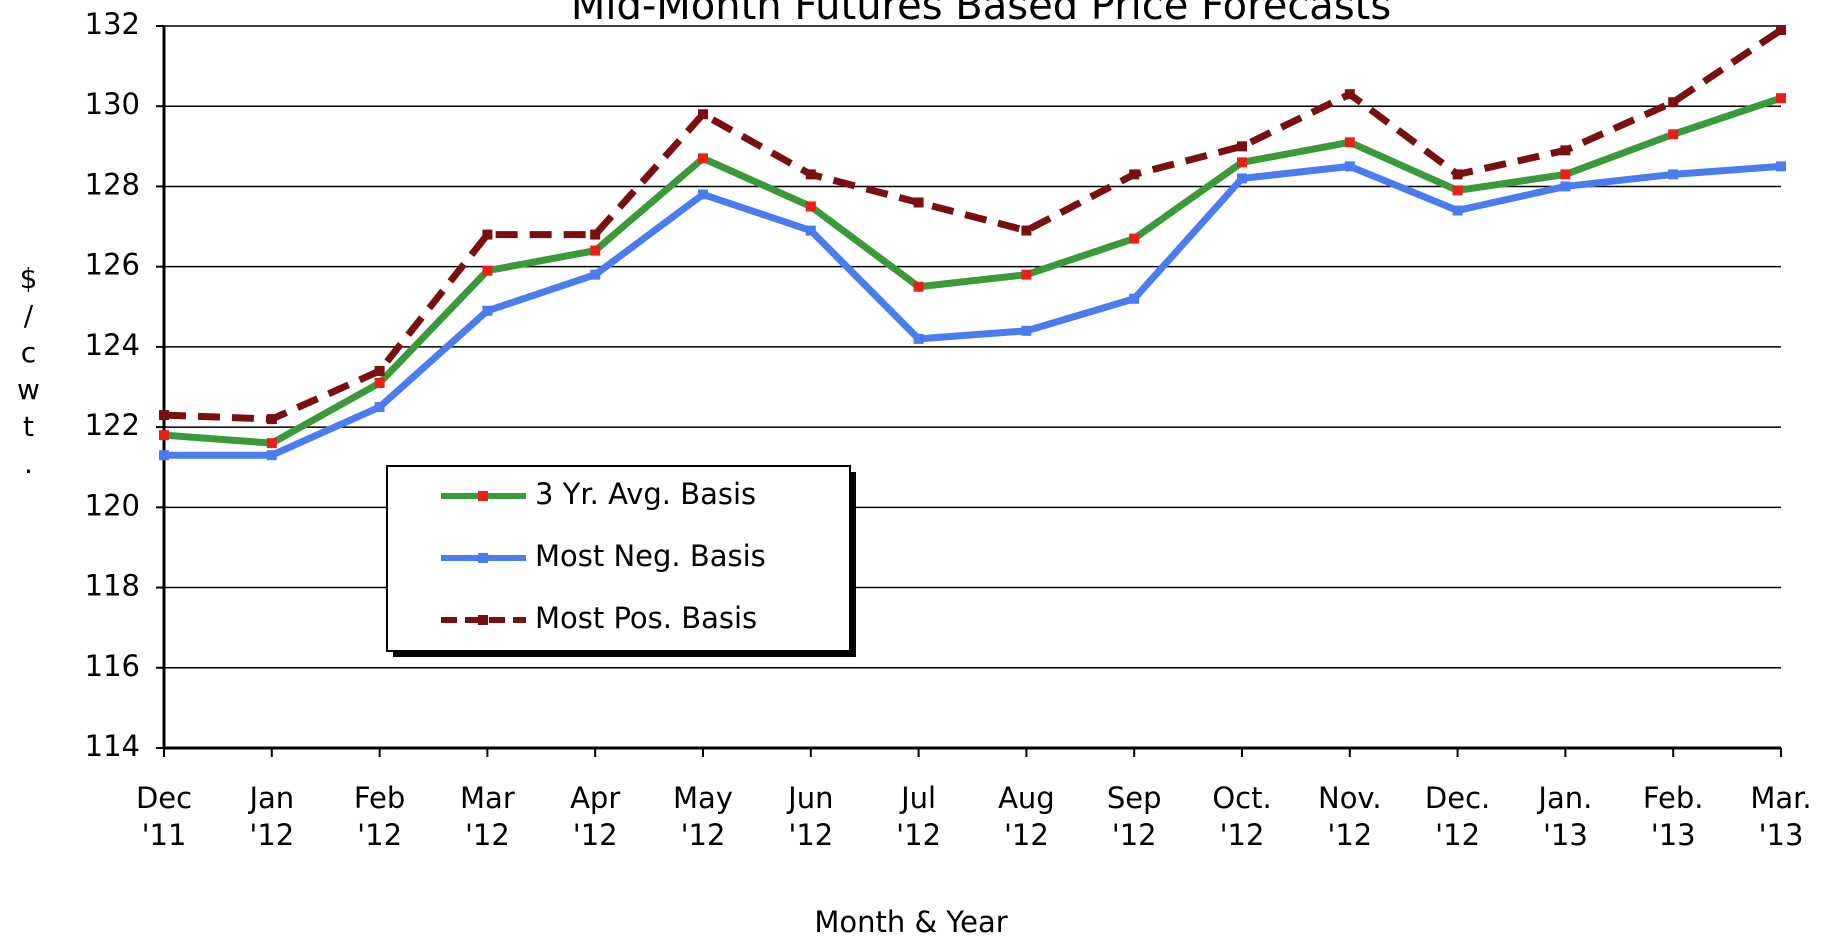  I want to click on x-tick-label: May '12, so click(703, 816).